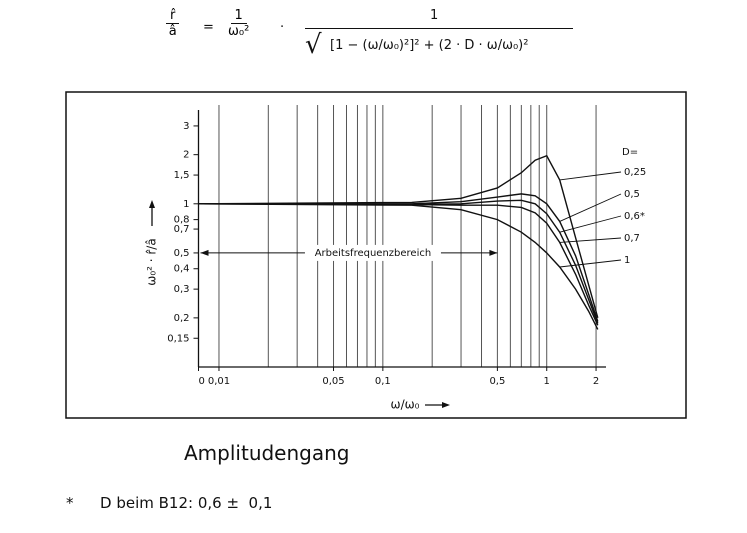 This screenshot has width=747, height=533. I want to click on sqrt-sign: √, so click(313, 45).